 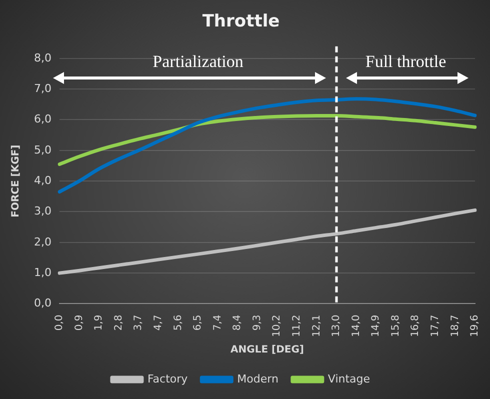 What do you see at coordinates (43, 241) in the screenshot?
I see `y-tick-label: 2,0` at bounding box center [43, 241].